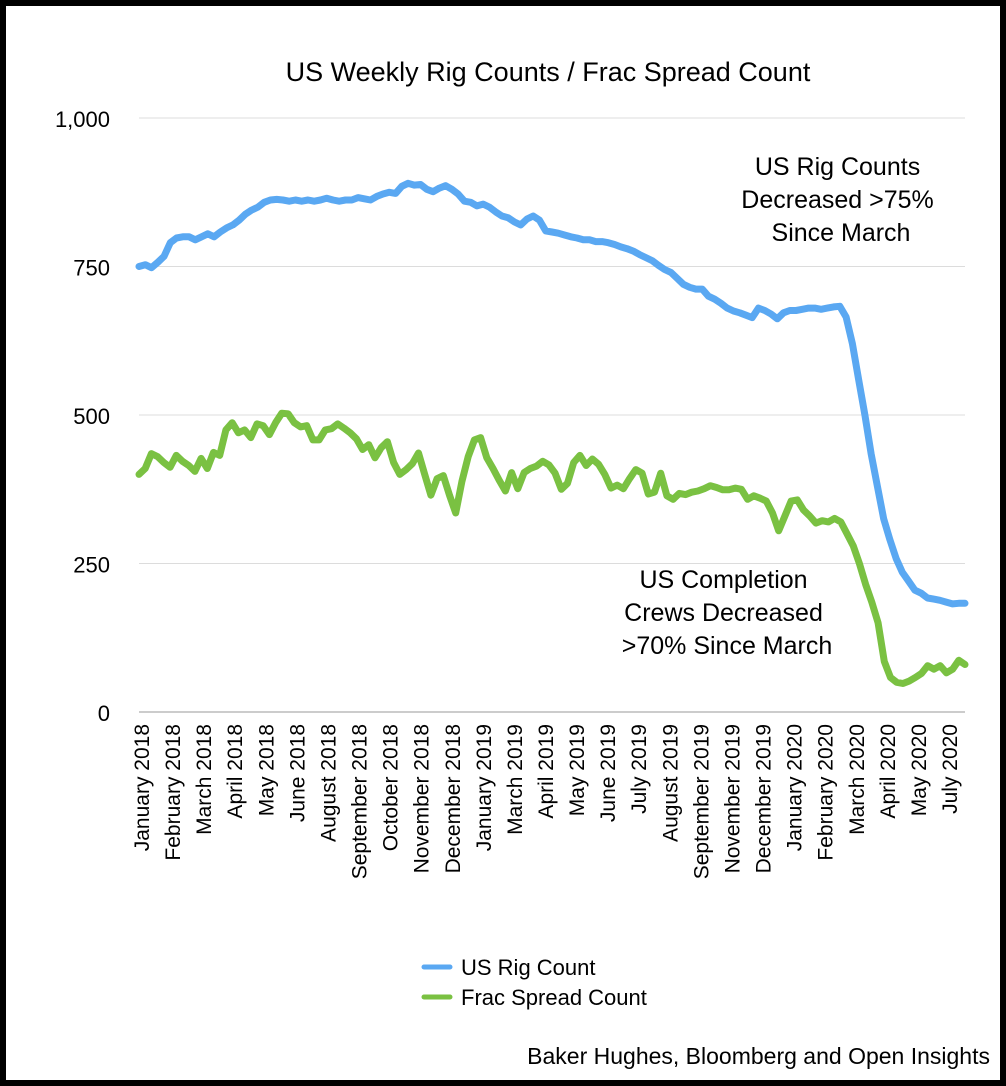 The image size is (1006, 1086). What do you see at coordinates (422, 798) in the screenshot?
I see `x-tick-label: November 2018` at bounding box center [422, 798].